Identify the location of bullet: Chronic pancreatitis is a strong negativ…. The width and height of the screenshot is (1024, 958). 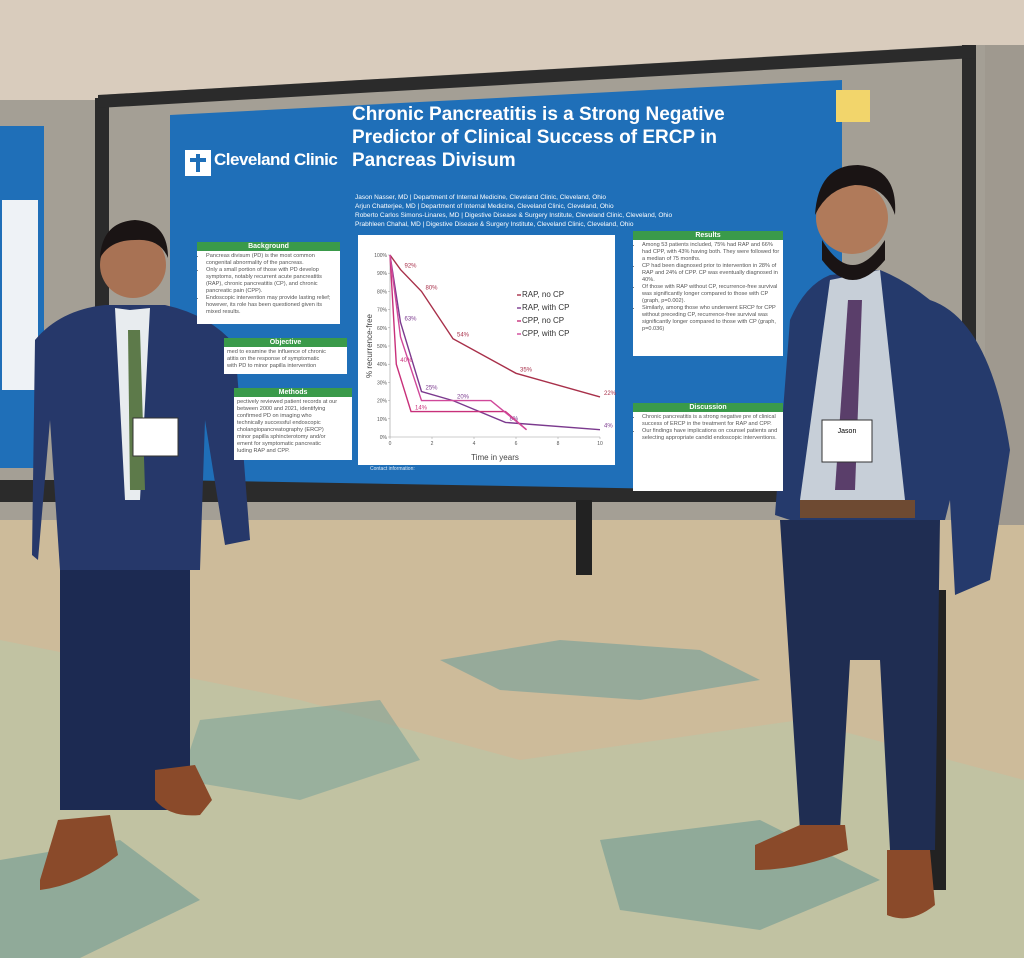
(711, 421).